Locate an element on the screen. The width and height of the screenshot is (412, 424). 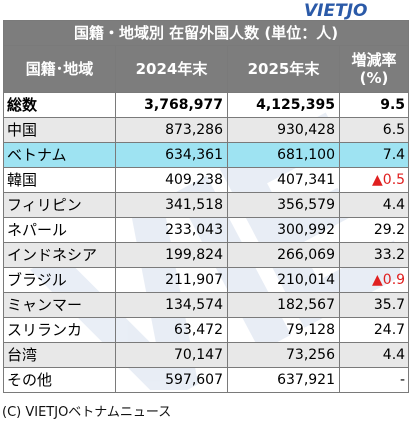
row-name: 総数 is located at coordinates (59, 105).